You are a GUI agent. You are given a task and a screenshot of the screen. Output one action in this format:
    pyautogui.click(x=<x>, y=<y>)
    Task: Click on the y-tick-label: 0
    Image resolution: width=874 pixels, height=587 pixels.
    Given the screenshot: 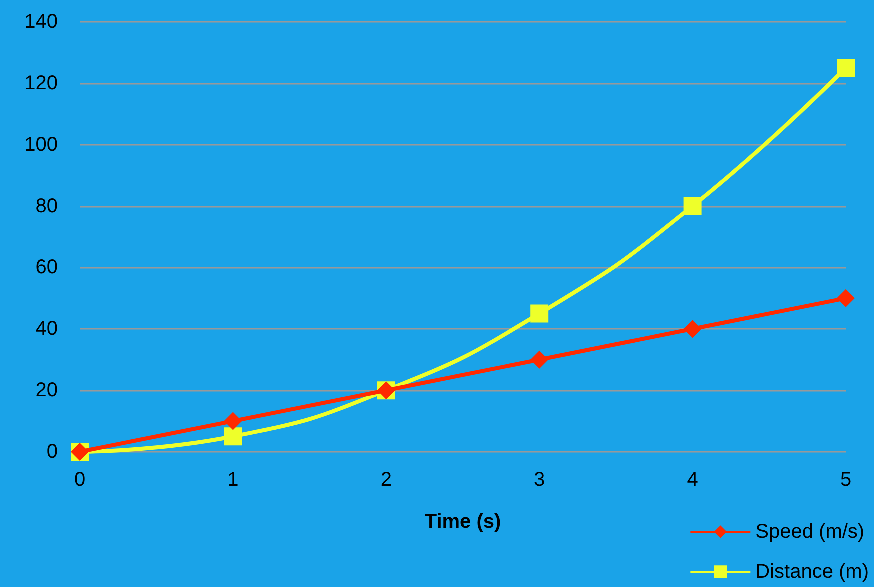 What is the action you would take?
    pyautogui.click(x=52, y=452)
    